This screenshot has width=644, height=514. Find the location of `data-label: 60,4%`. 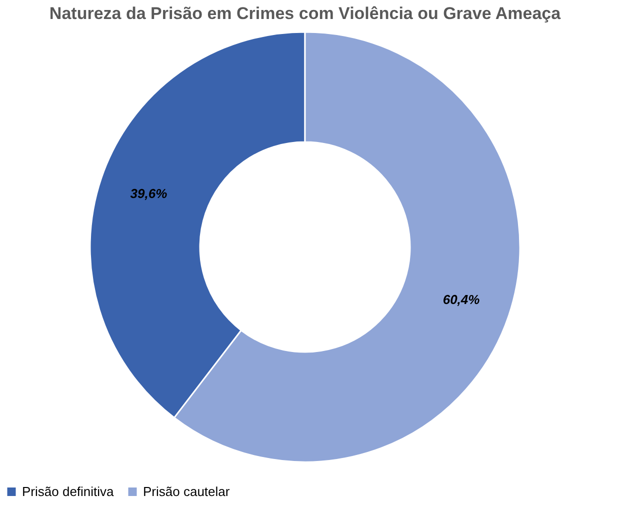

data-label: 60,4% is located at coordinates (461, 299).